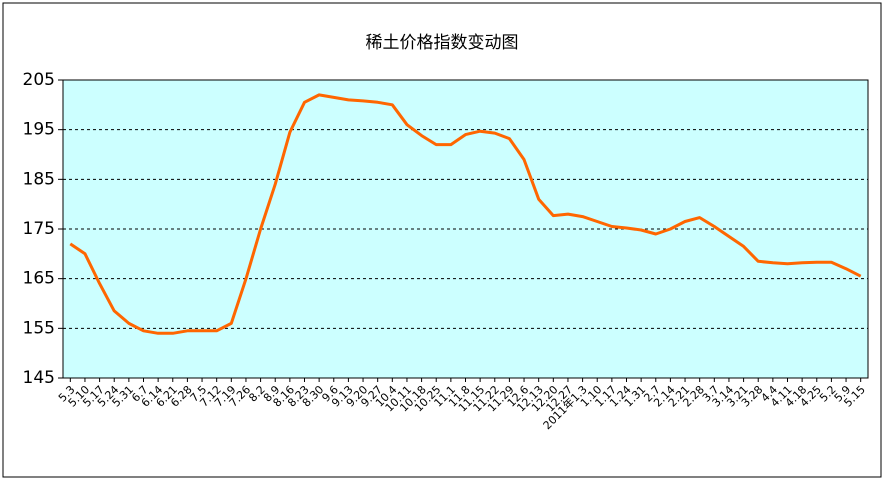 The width and height of the screenshot is (885, 481). Describe the element at coordinates (39, 179) in the screenshot. I see `y-tick-label: 185` at that location.